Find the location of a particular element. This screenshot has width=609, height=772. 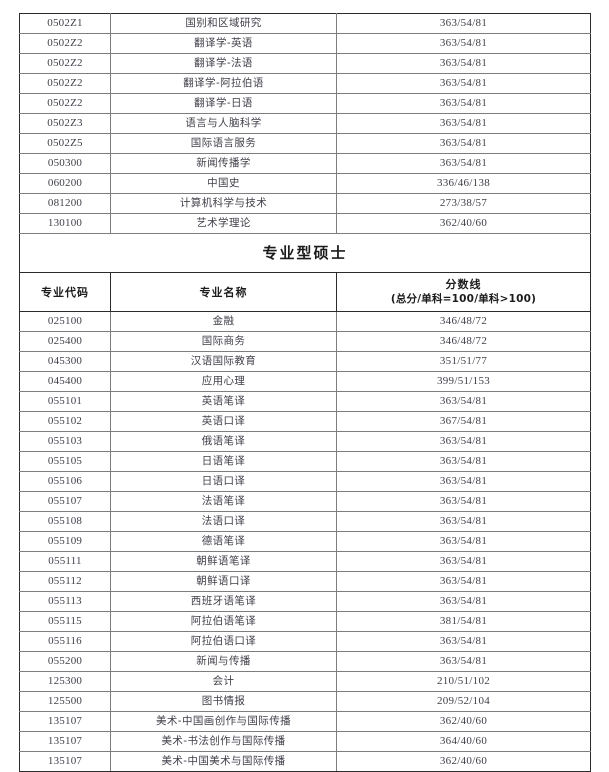

cell-major-code: 045300 is located at coordinates (65, 361).